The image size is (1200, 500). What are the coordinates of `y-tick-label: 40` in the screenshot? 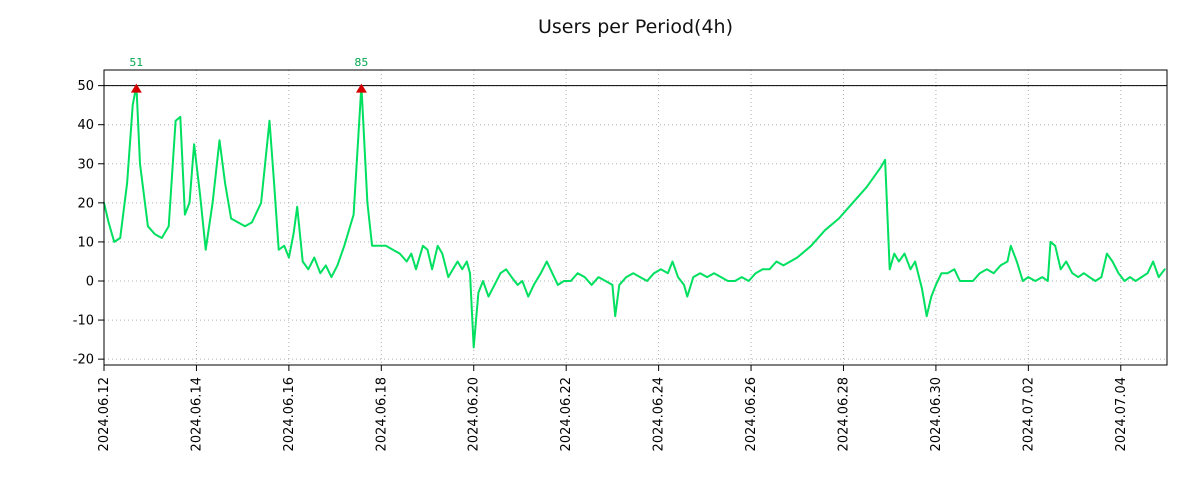 It's located at (85, 125).